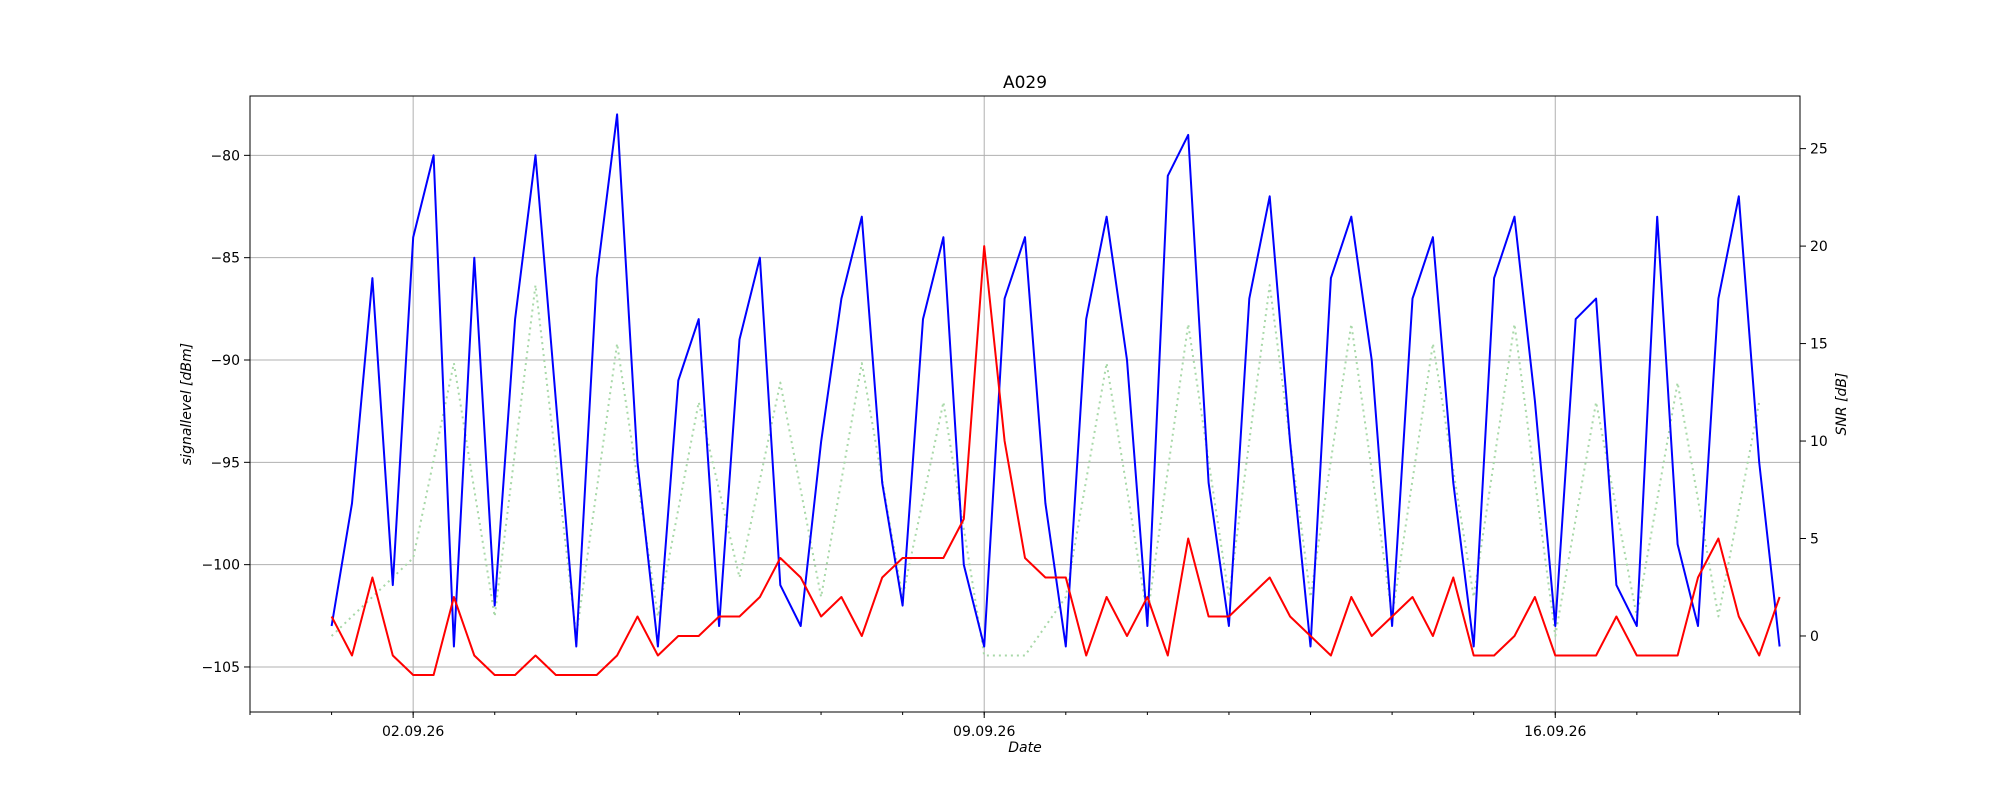  Describe the element at coordinates (1819, 345) in the screenshot. I see `right-y-tick-label: 15` at that location.